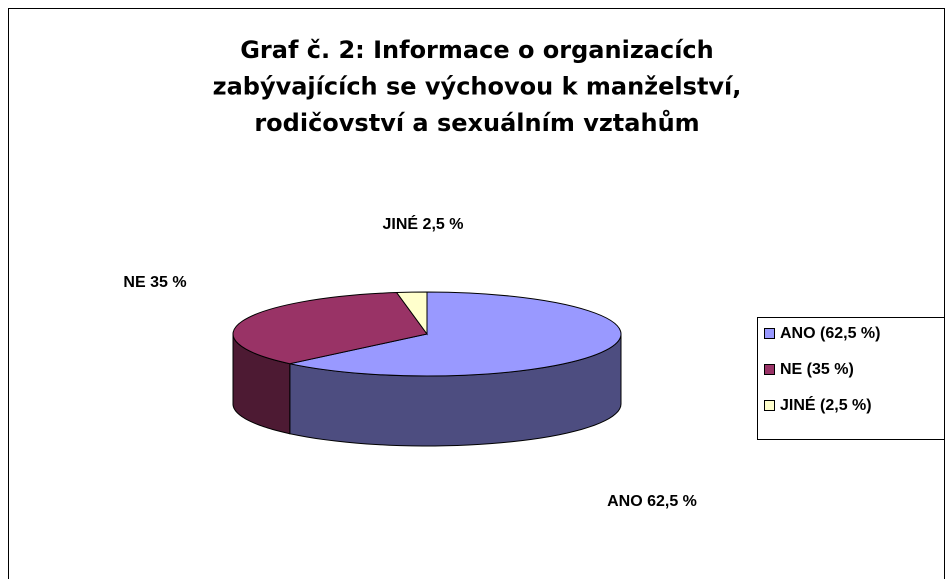 This screenshot has height=579, width=952. I want to click on legend-box, so click(851, 378).